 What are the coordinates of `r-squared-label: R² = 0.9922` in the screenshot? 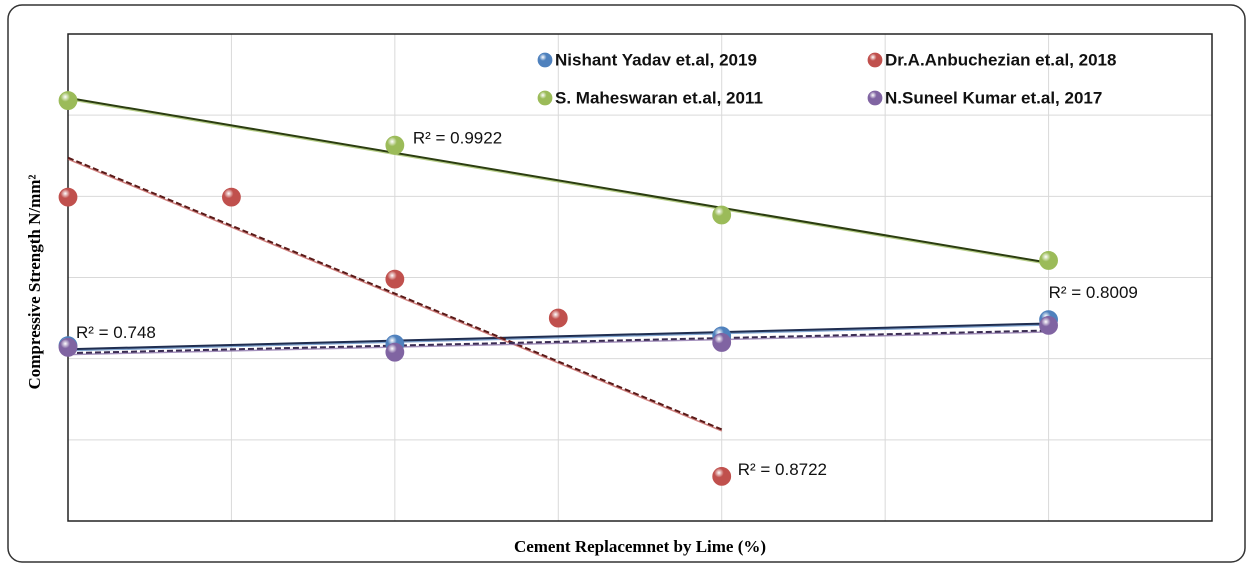 It's located at (457, 138).